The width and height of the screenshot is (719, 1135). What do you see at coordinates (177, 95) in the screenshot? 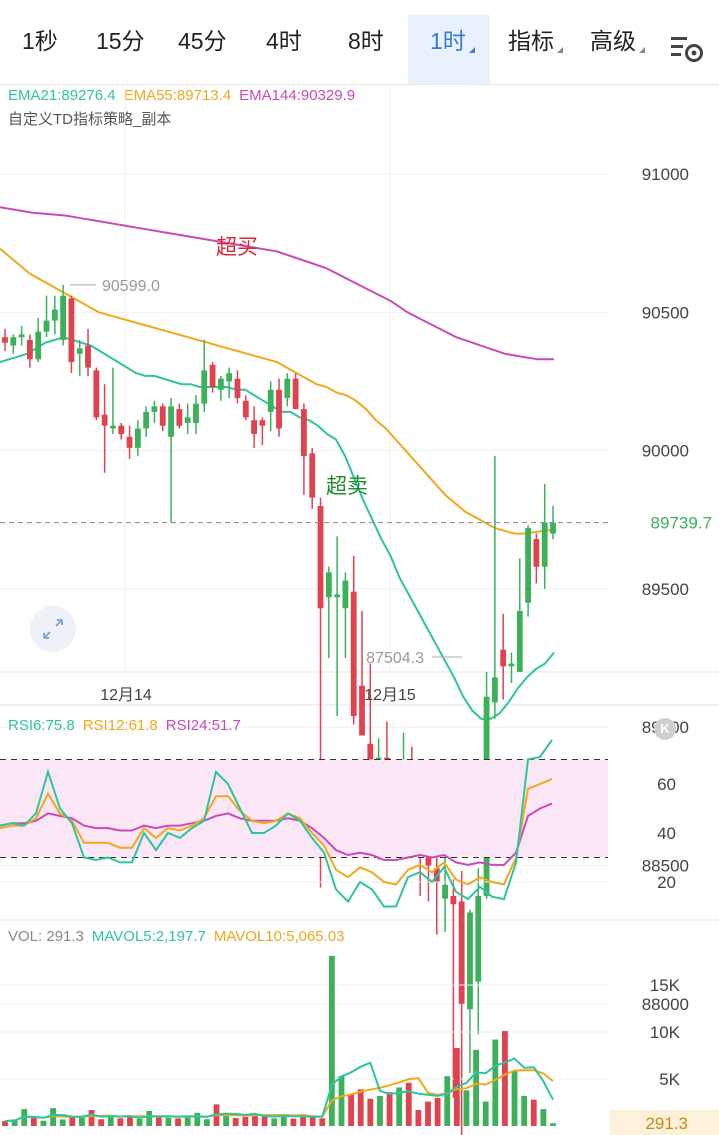
I see `ema55-value: EMA55:89713.4` at bounding box center [177, 95].